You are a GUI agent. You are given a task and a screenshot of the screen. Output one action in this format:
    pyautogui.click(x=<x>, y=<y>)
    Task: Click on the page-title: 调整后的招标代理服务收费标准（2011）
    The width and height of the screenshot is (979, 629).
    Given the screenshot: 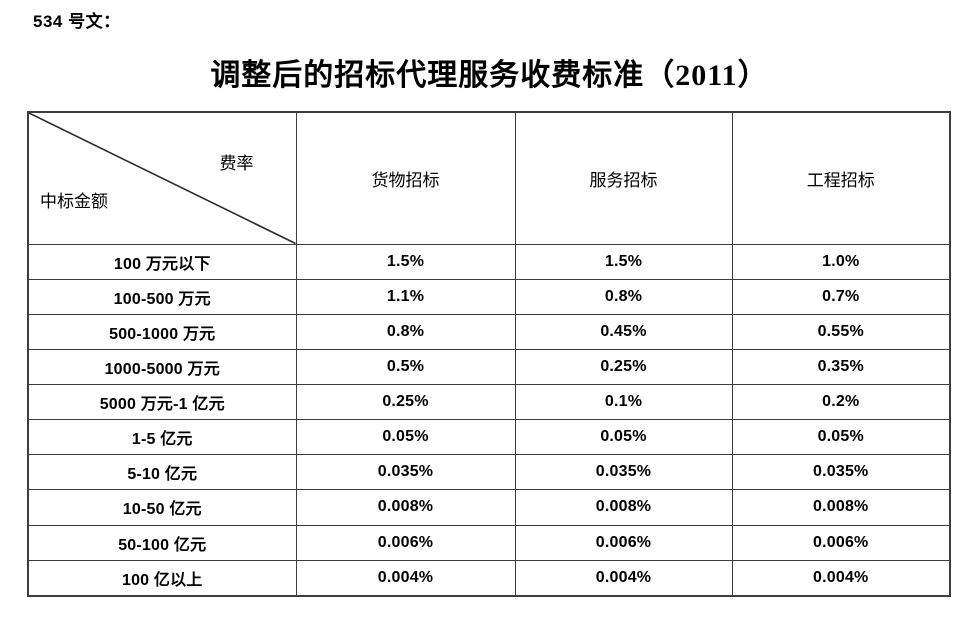 What is the action you would take?
    pyautogui.click(x=489, y=75)
    